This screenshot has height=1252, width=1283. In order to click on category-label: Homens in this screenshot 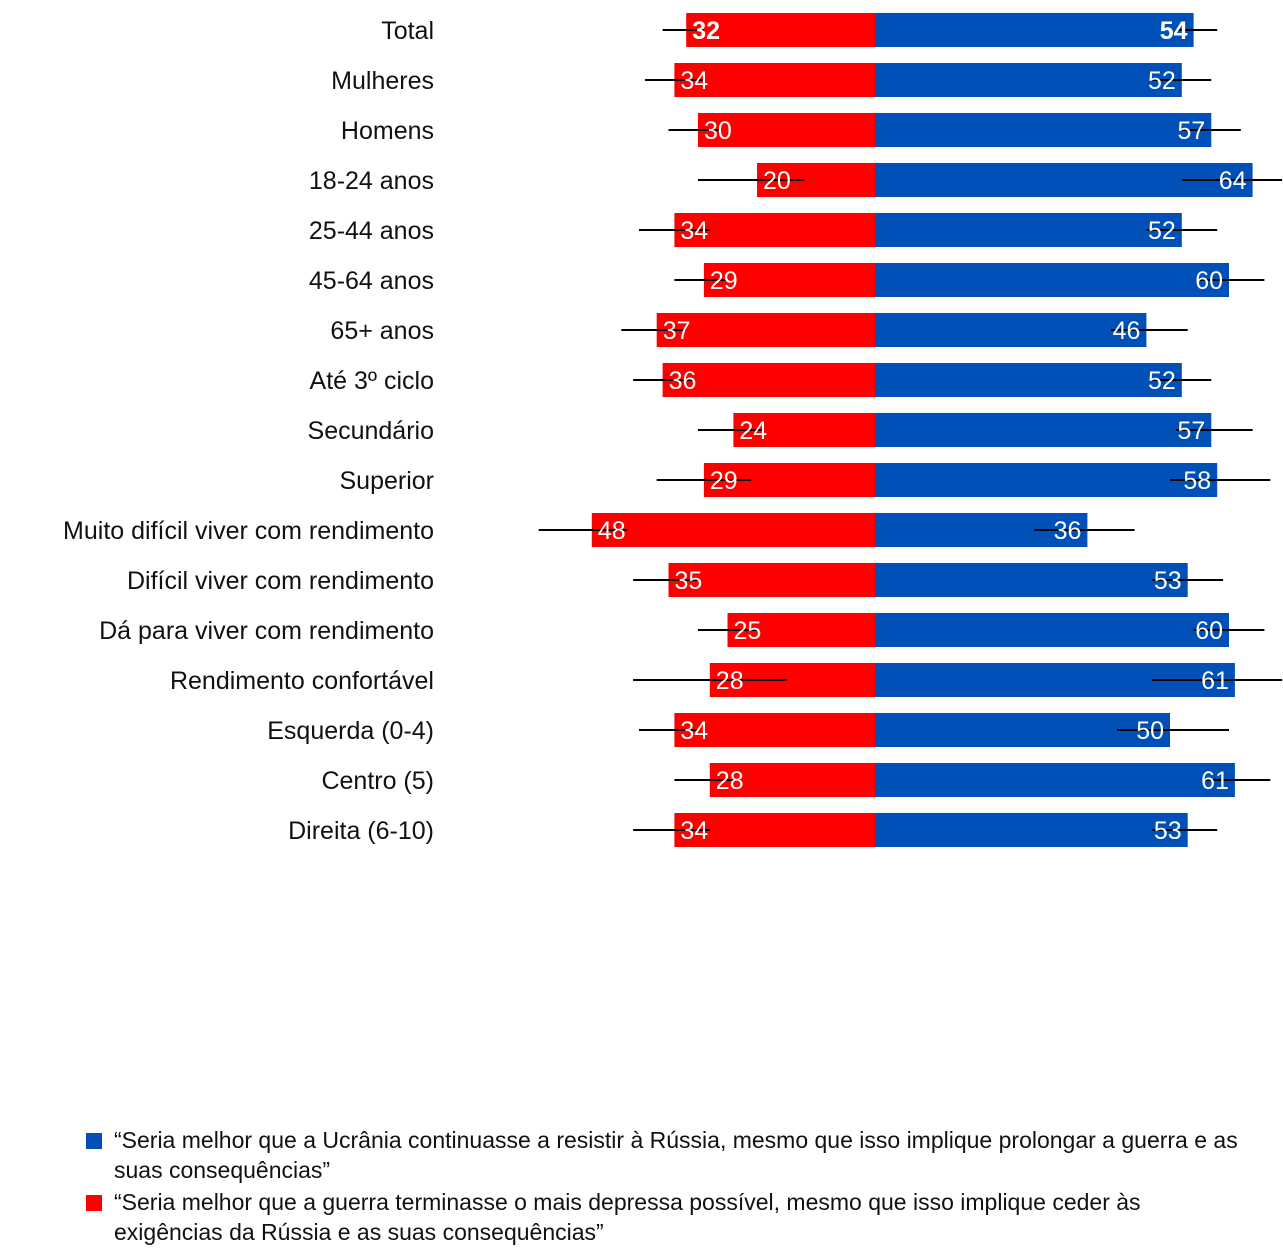, I will do `click(387, 131)`.